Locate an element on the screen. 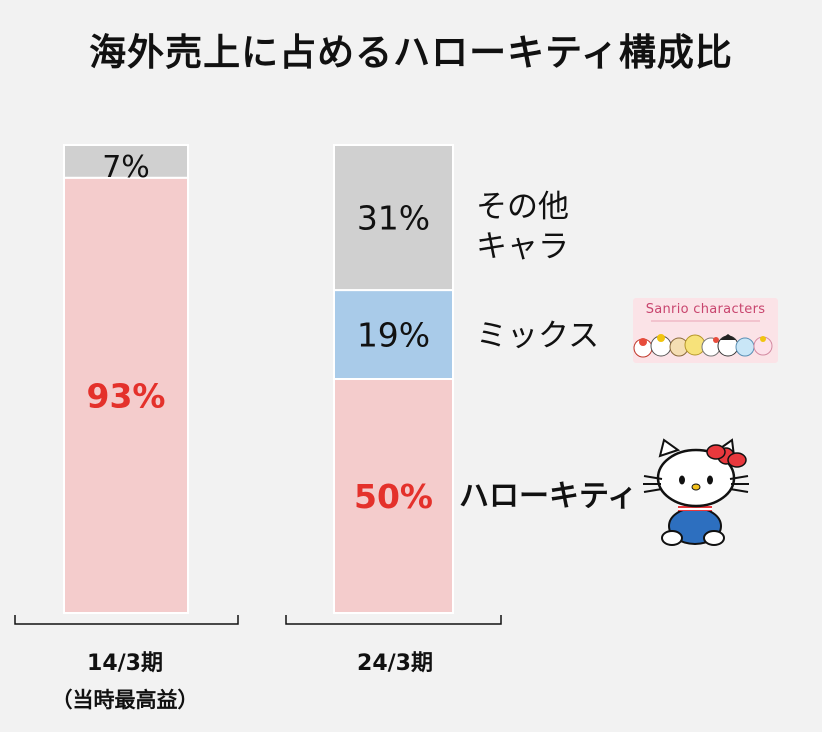  legend-other-line1: その他 is located at coordinates (522, 207).